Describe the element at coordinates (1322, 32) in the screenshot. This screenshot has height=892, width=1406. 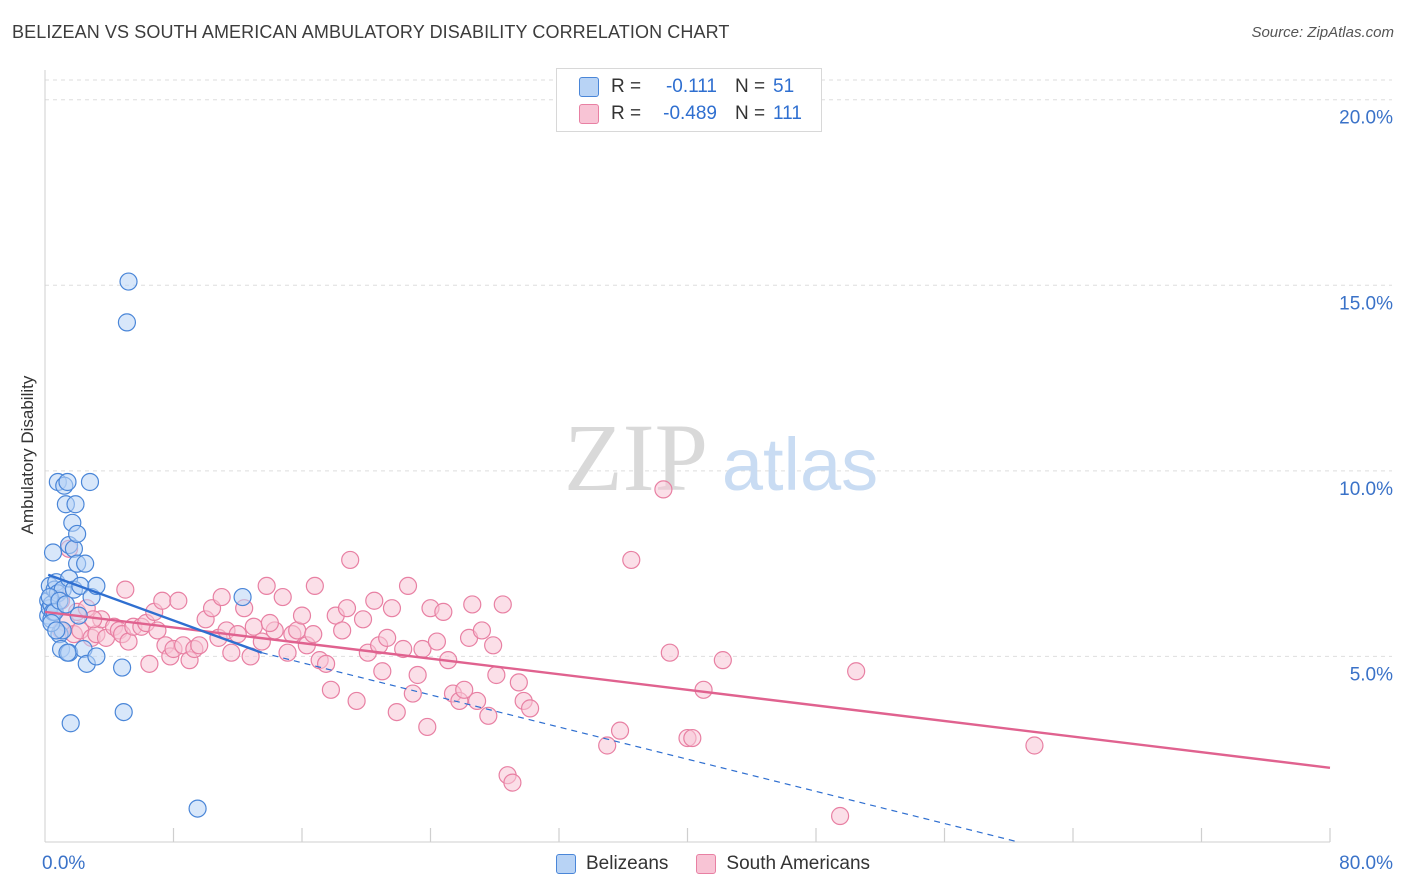
I see `source-label: Source: ZipAtlas.com` at that location.